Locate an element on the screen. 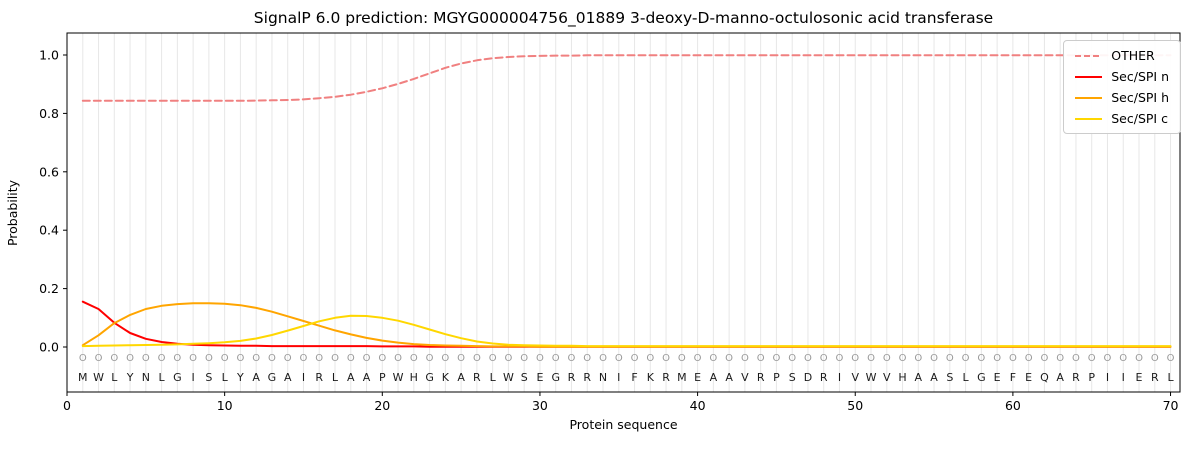 The height and width of the screenshot is (450, 1200). legend: OTHER Sec/SPI n Sec/SPI h Sec/SPI c is located at coordinates (1122, 87).